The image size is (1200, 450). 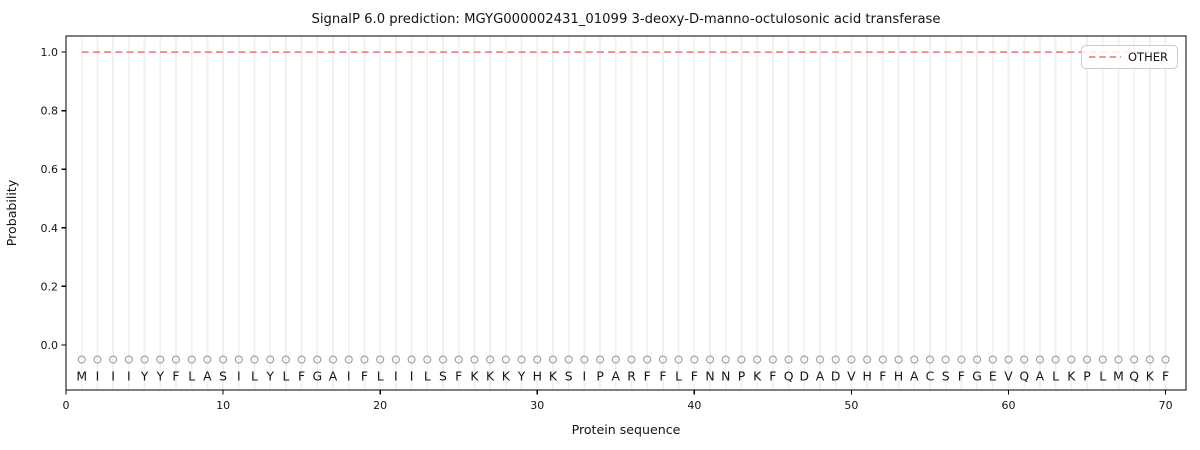 I want to click on x-tick-label: 50, so click(x=851, y=405).